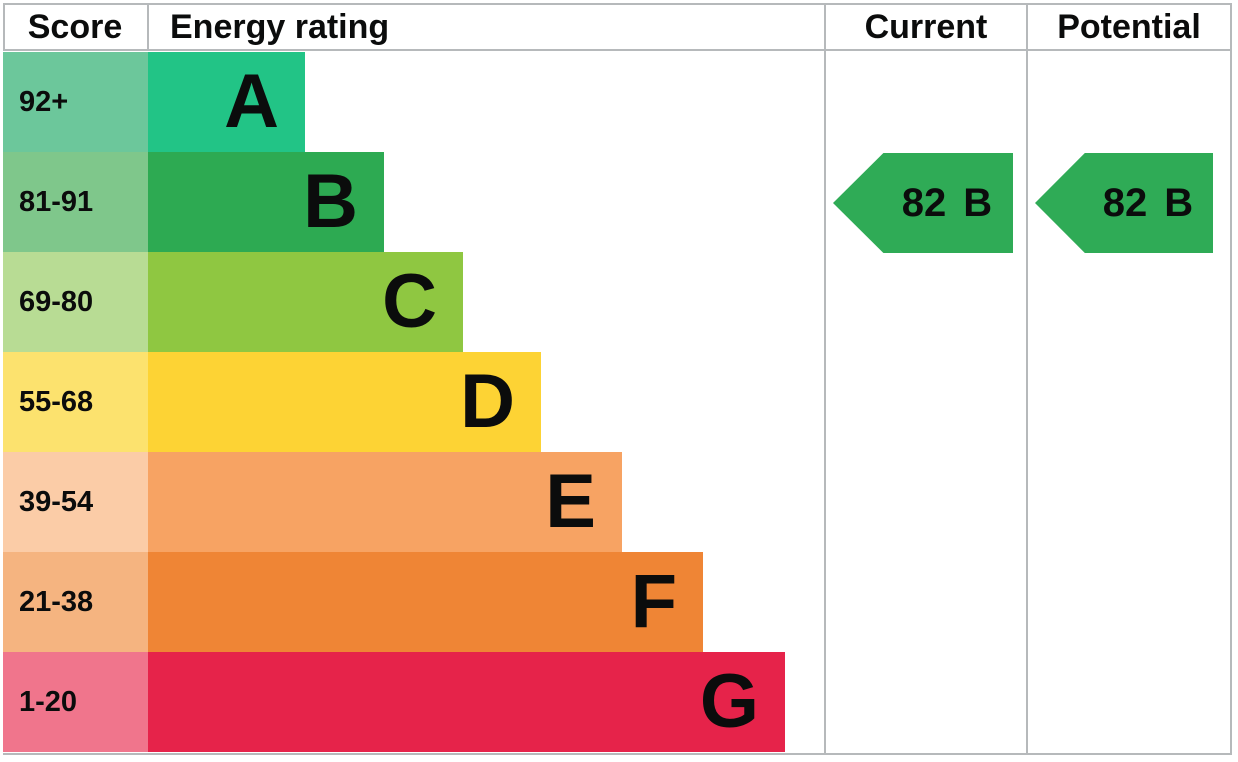 This screenshot has width=1238, height=762. I want to click on header-current-label: Current, so click(926, 26).